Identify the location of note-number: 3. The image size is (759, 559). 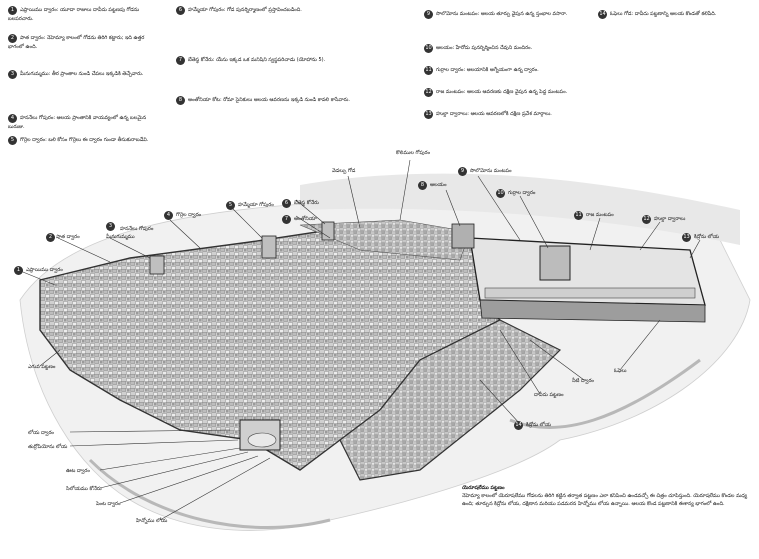
(12, 74).